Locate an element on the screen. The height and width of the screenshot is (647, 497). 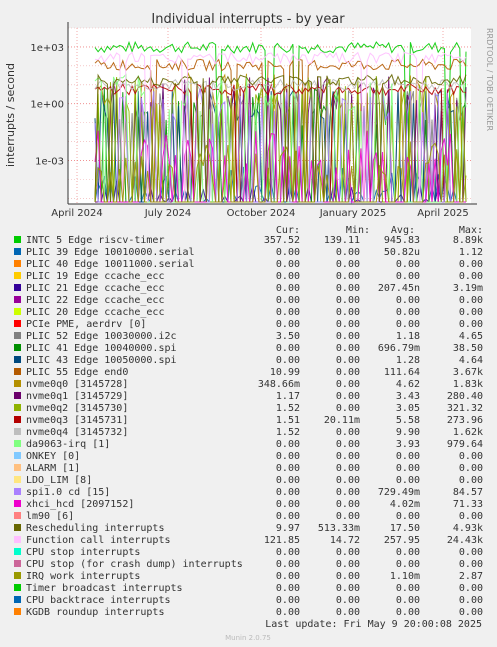
side-label: RRDTOOL / TOBI OETIKER is located at coordinates (489, 79).